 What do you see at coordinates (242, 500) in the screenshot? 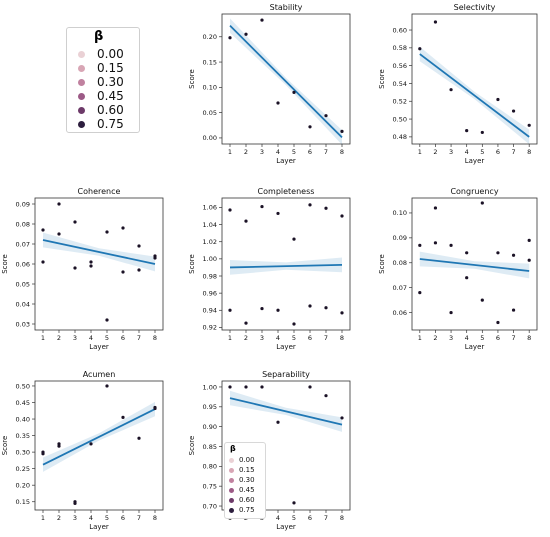
I see `legend-inset-item: 0.60` at bounding box center [242, 500].